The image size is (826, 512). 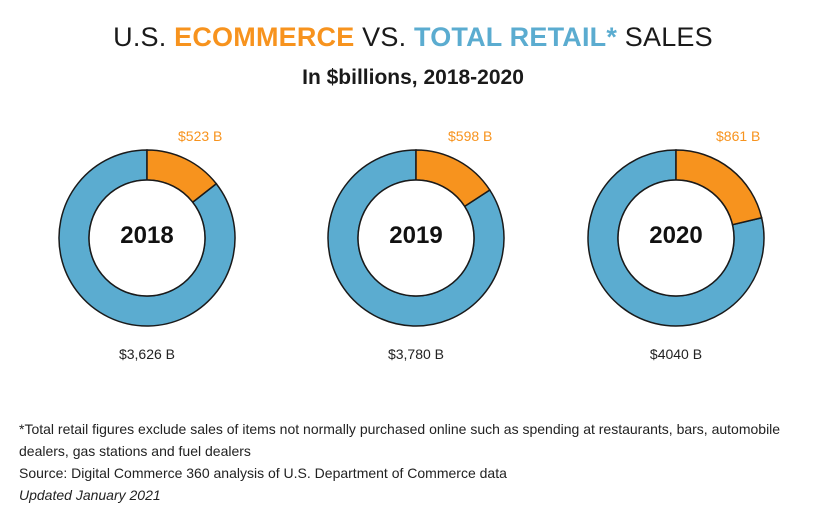 I want to click on donut-hole-2018, so click(x=147, y=238).